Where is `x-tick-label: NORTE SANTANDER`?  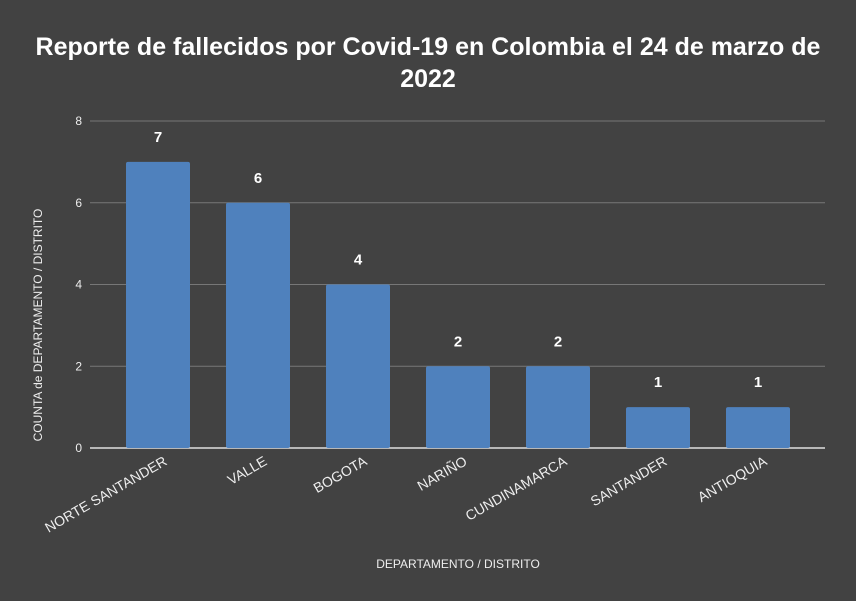
x-tick-label: NORTE SANTANDER is located at coordinates (105, 494).